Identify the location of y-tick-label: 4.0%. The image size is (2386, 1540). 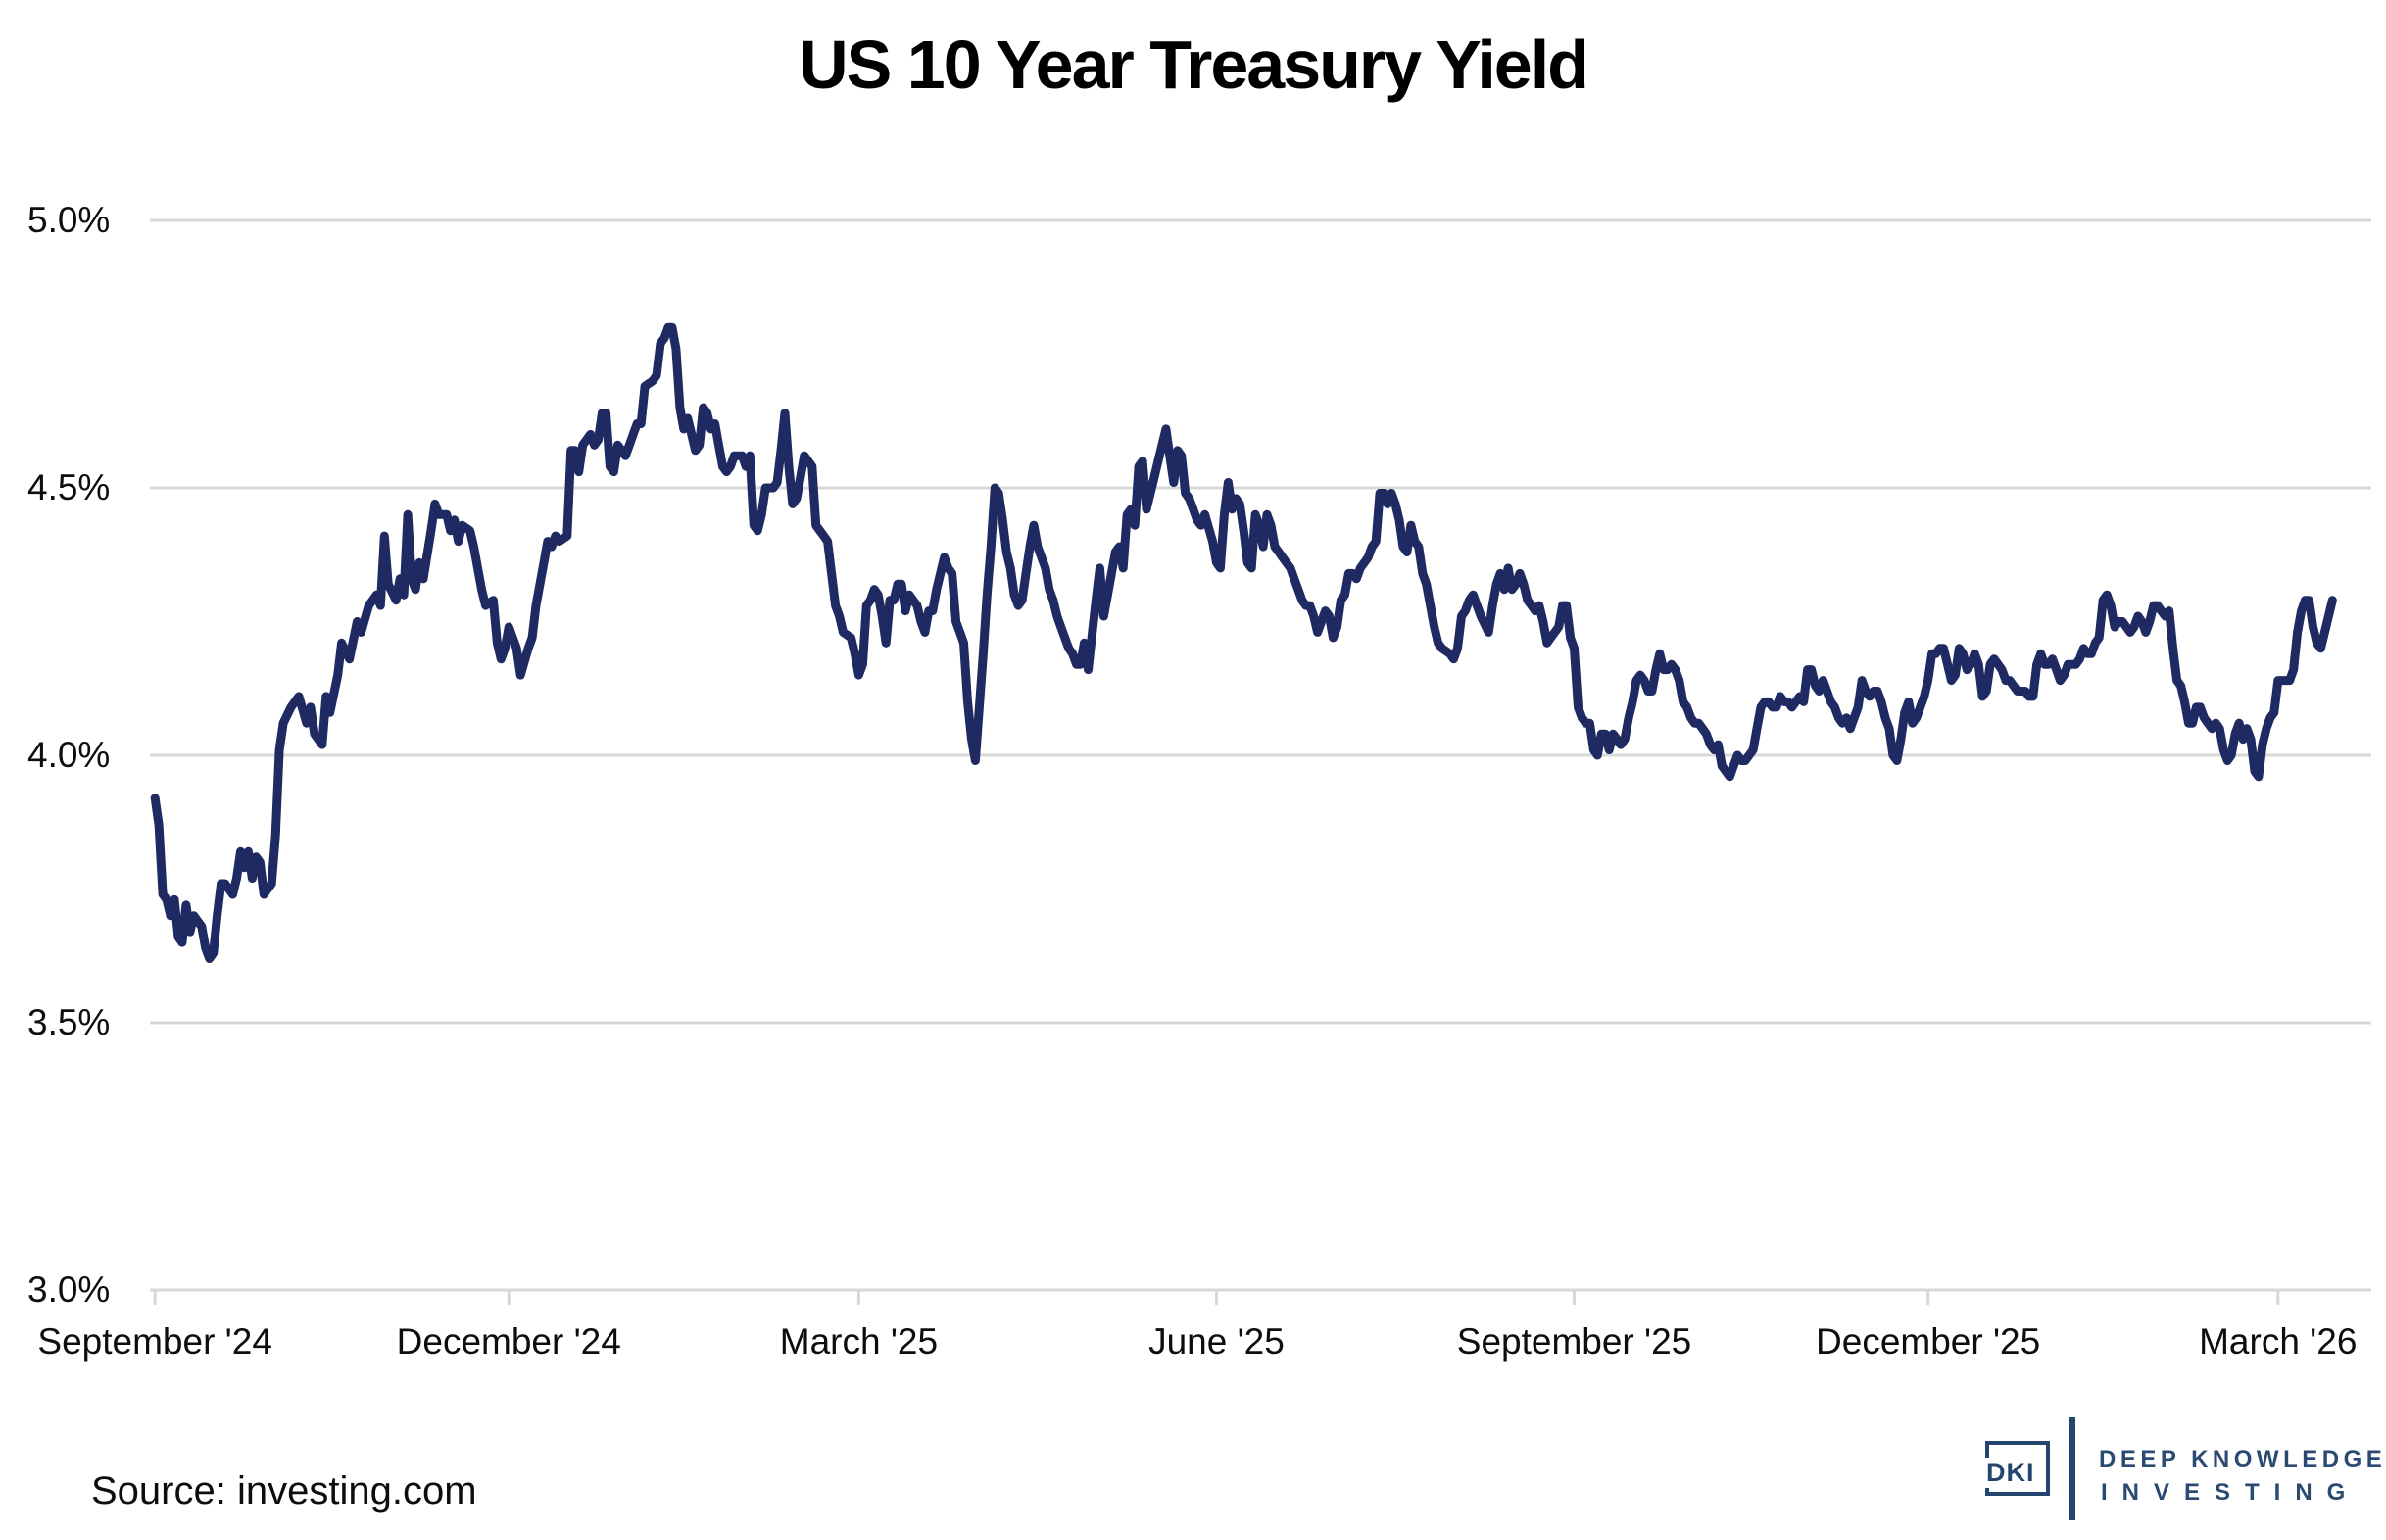
(69, 755).